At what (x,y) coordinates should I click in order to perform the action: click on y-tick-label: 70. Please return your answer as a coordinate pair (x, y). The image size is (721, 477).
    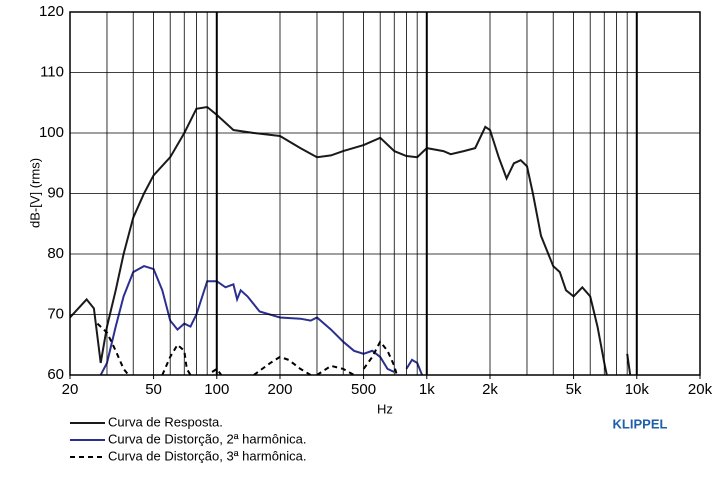
    Looking at the image, I should click on (55, 313).